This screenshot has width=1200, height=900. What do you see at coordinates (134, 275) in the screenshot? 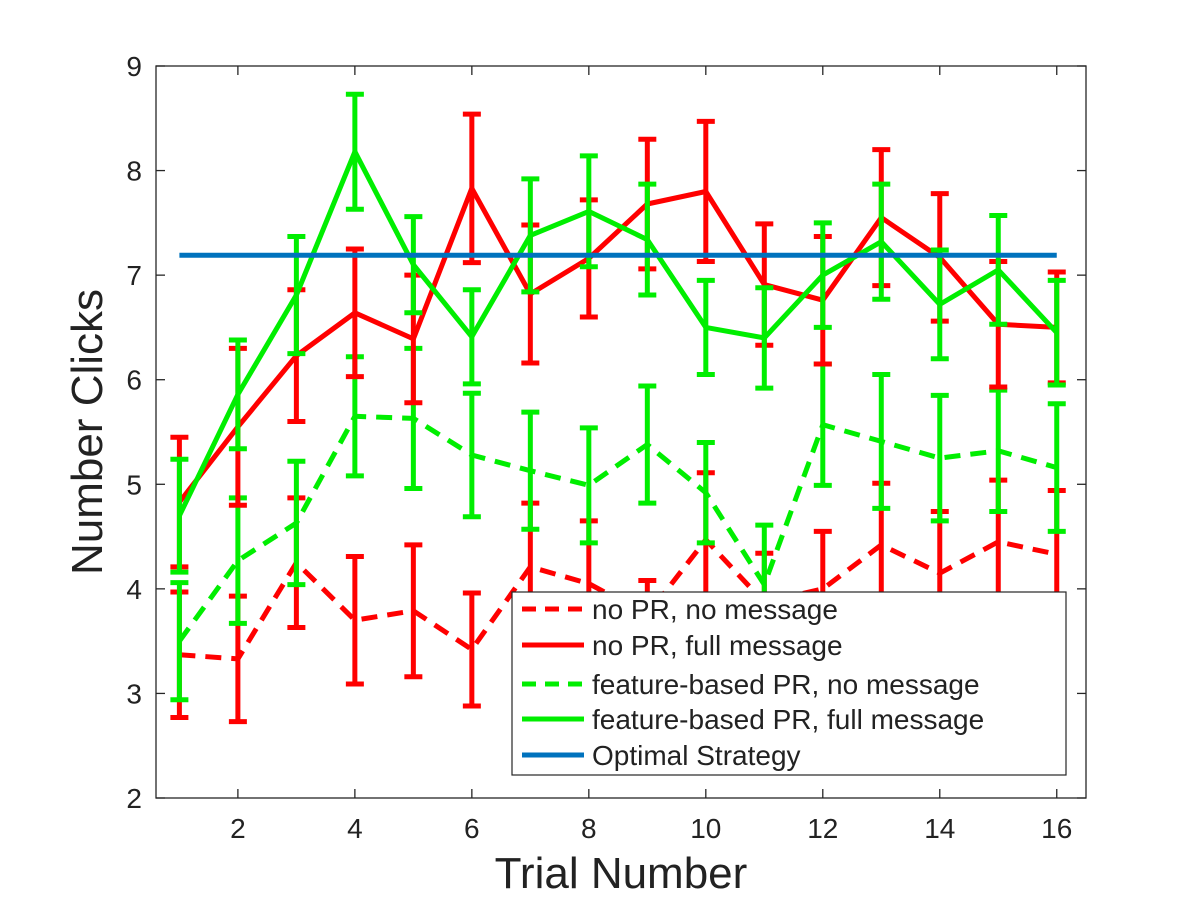
I see `y-tick-label: 7` at bounding box center [134, 275].